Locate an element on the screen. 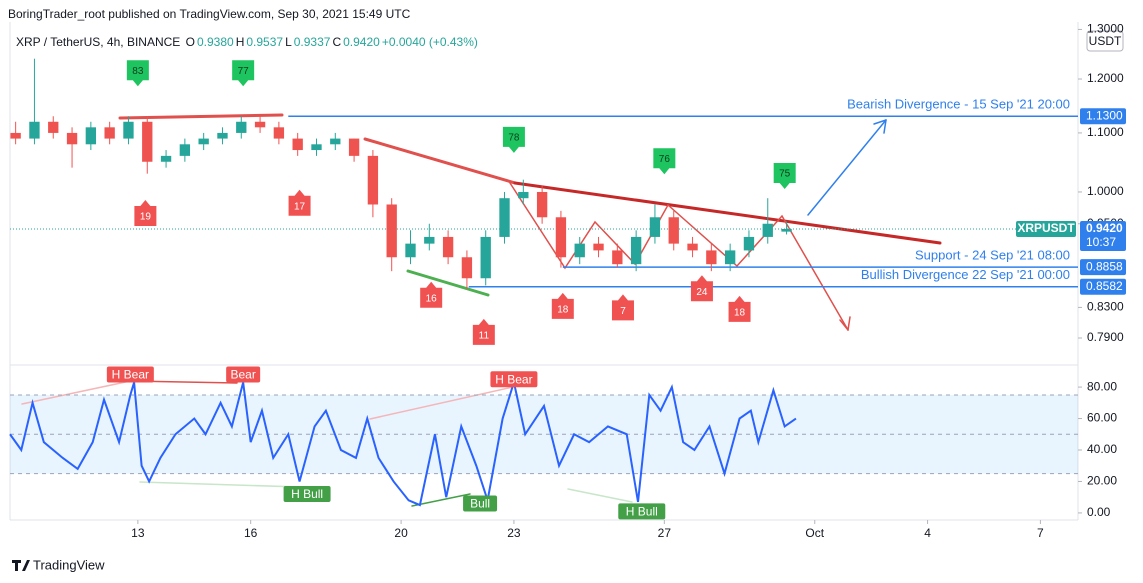  last-price-label: 0.9420 is located at coordinates (1104, 228).